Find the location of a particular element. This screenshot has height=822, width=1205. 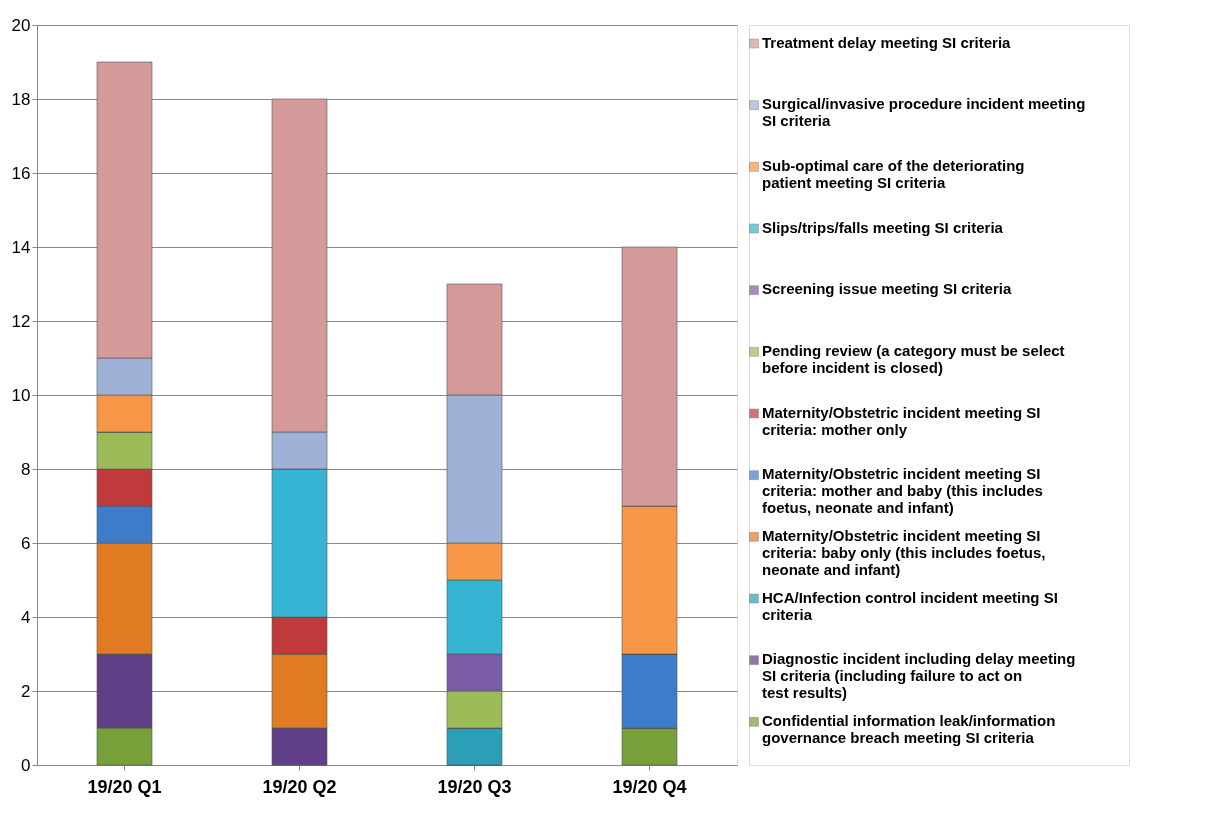

y-tick-label: 20 is located at coordinates (21, 25).